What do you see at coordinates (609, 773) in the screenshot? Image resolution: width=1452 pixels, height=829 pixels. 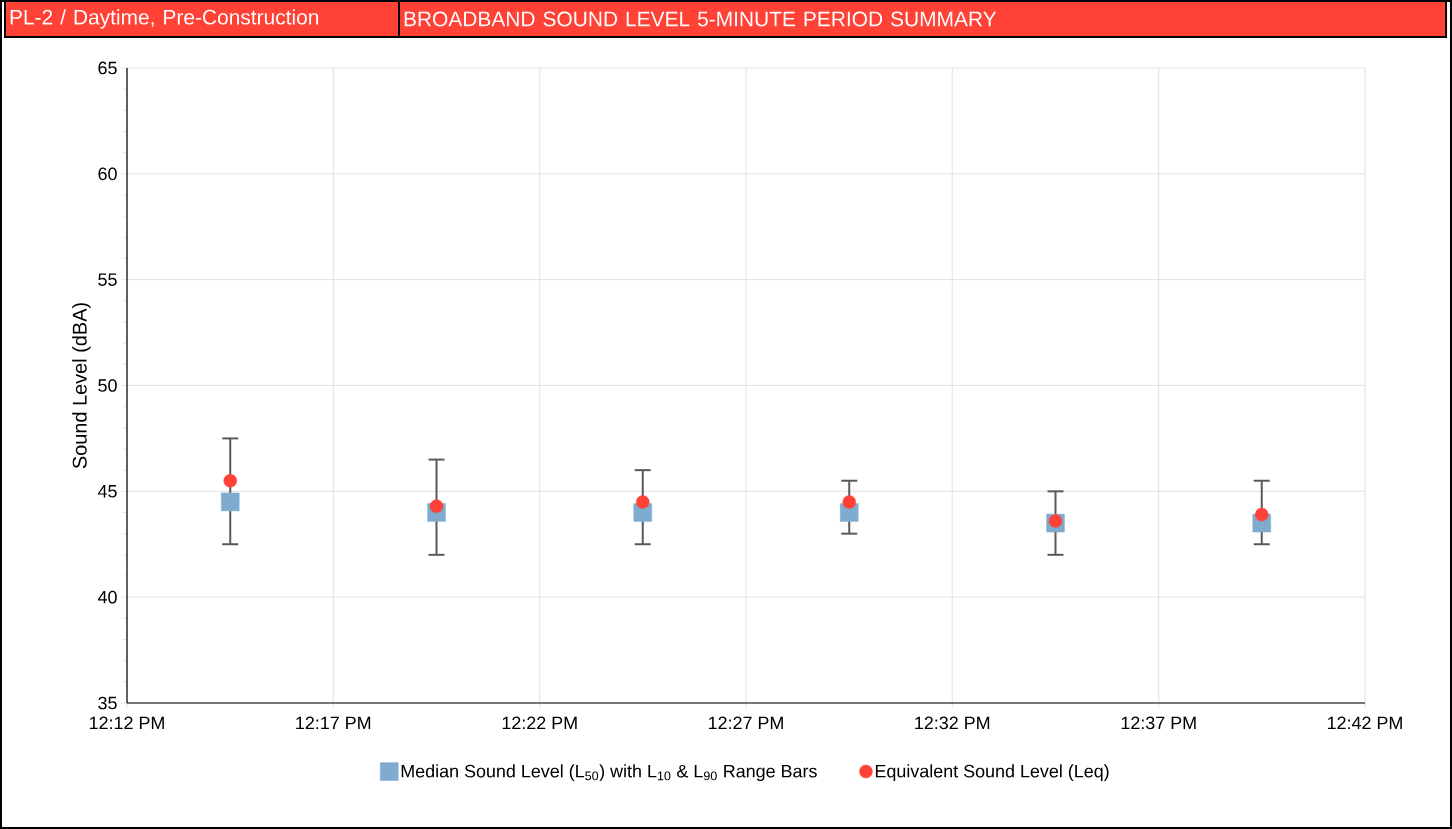 I see `legend-label: Median Sound Level (L$_{50}$) with L$_{10}$ & L$_{90}$ Range Bars` at bounding box center [609, 773].